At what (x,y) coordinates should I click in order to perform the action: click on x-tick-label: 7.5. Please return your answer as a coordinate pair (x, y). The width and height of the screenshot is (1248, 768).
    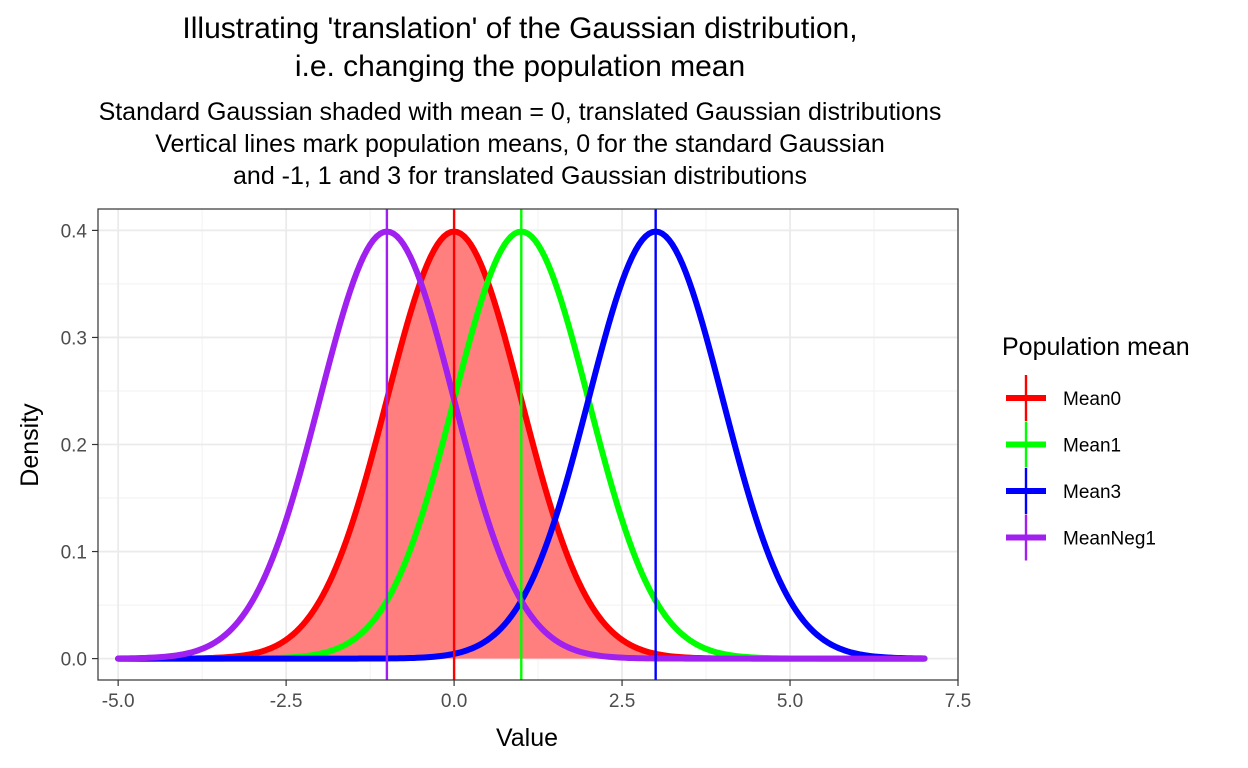
    Looking at the image, I should click on (958, 701).